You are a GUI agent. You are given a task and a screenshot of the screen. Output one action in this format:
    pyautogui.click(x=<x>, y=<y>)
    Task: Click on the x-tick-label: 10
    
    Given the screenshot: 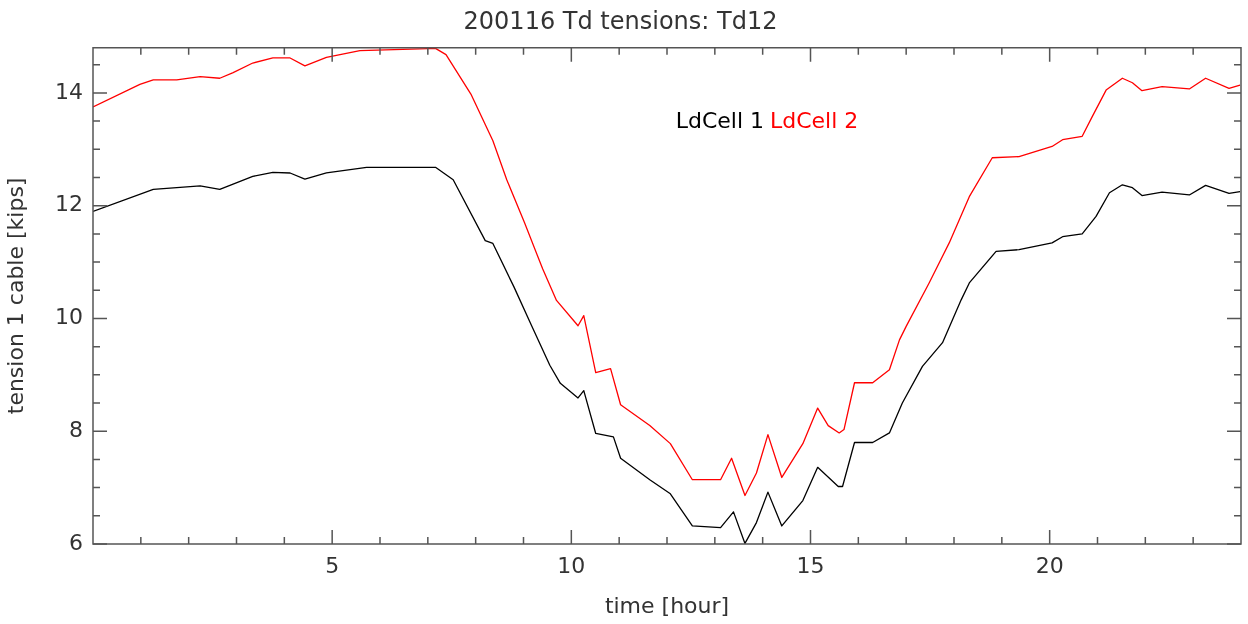 What is the action you would take?
    pyautogui.click(x=571, y=565)
    